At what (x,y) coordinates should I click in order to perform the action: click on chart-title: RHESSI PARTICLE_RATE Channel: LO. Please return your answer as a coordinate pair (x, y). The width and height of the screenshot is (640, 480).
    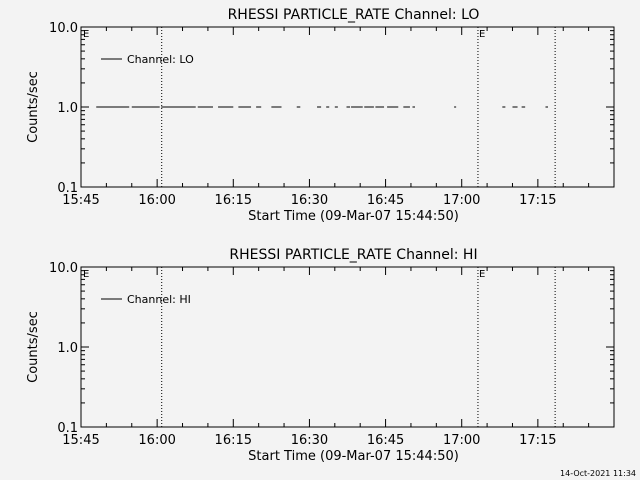
    Looking at the image, I should click on (354, 15).